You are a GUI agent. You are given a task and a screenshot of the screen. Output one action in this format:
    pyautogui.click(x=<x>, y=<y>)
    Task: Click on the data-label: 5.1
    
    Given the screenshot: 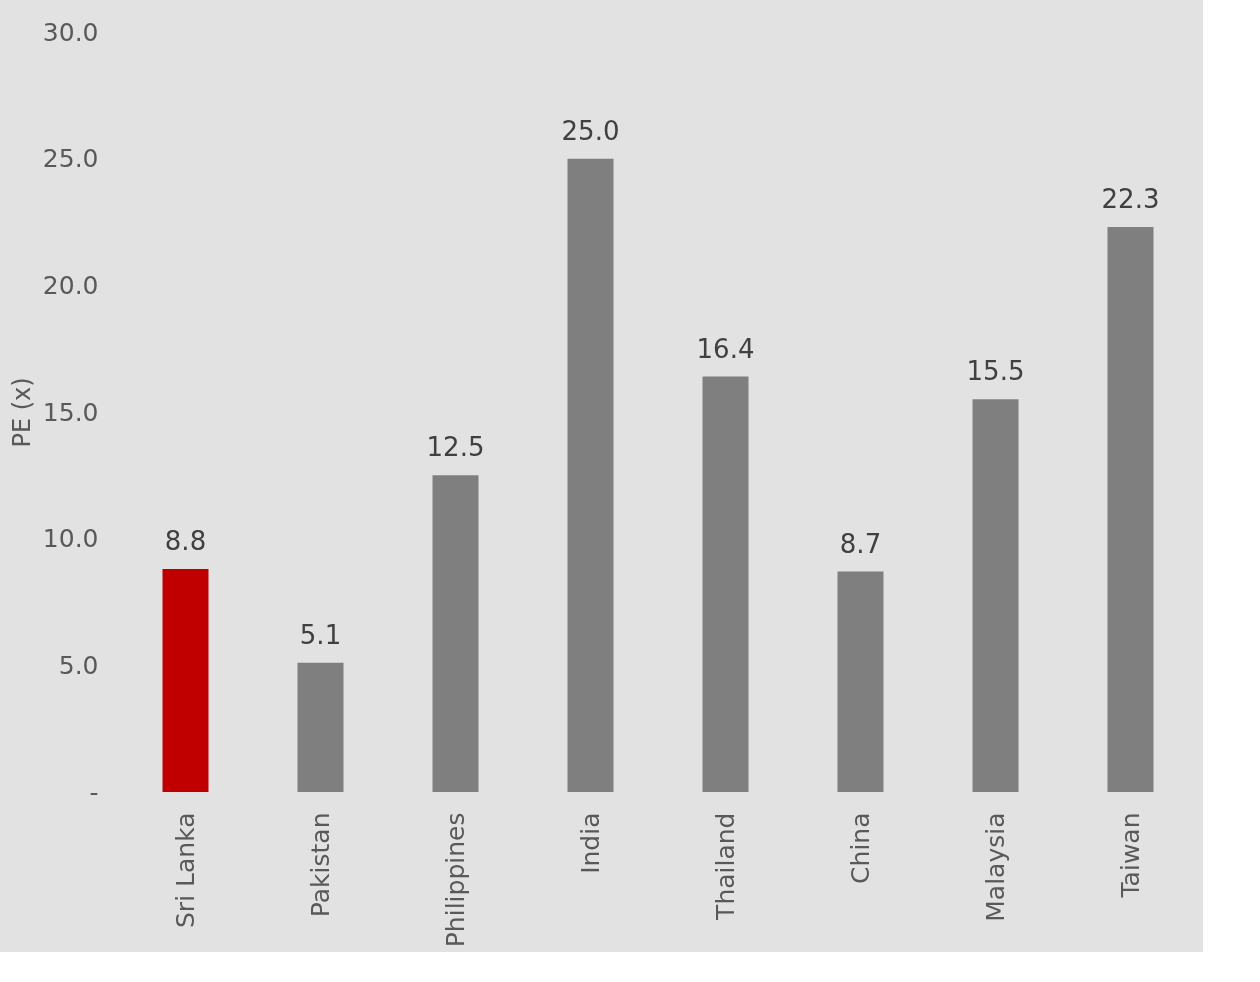 What is the action you would take?
    pyautogui.click(x=320, y=634)
    